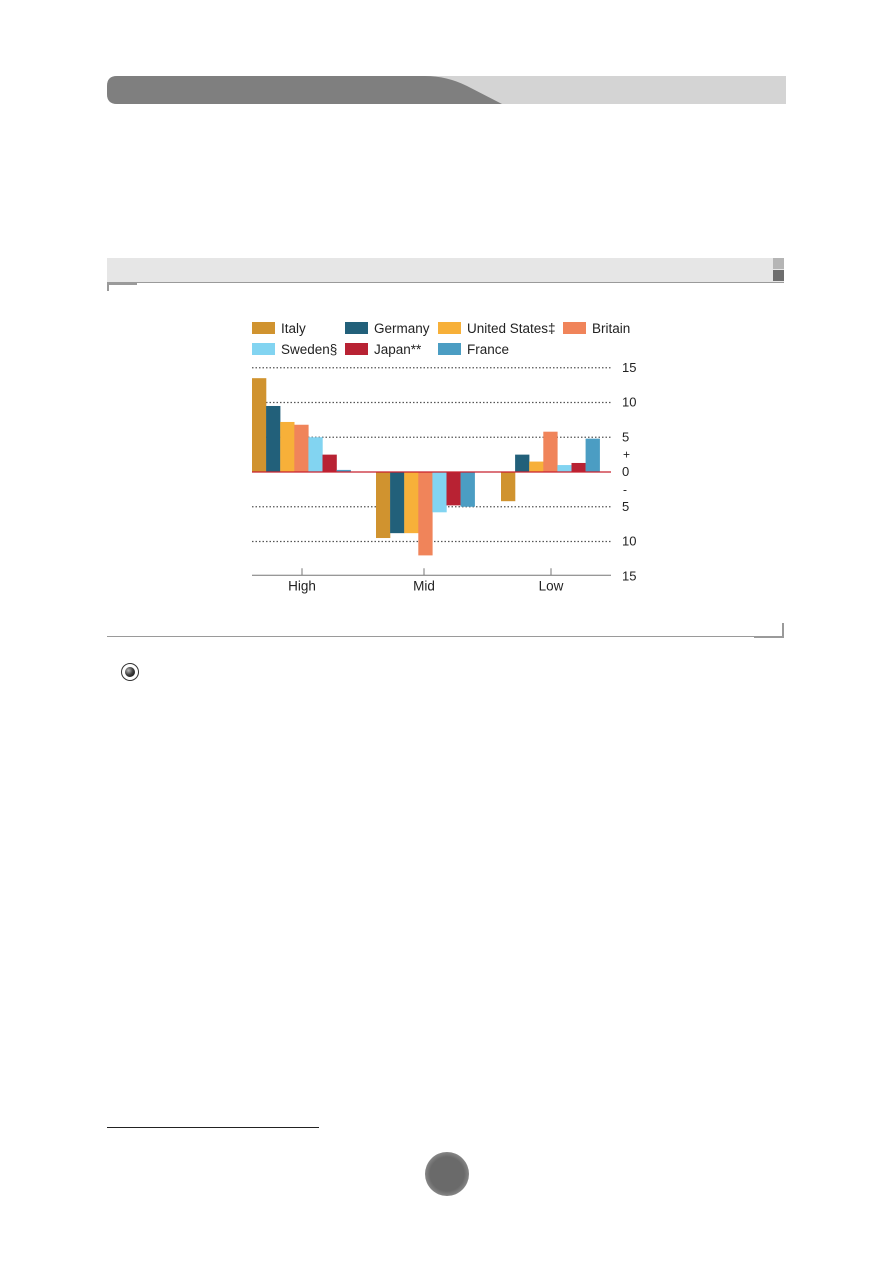 The height and width of the screenshot is (1262, 893). Describe the element at coordinates (511, 328) in the screenshot. I see `legend-label-2: United States‡` at that location.